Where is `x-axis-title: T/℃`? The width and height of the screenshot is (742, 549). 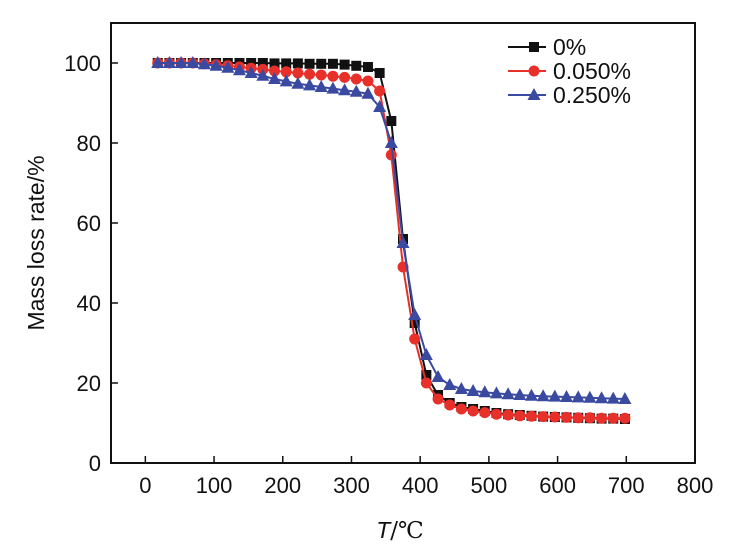
x-axis-title: T/℃ is located at coordinates (400, 530).